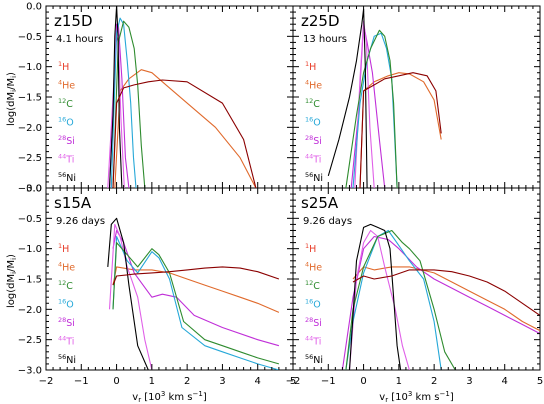  I want to click on panel-lines-s15A, so click(193, 293).